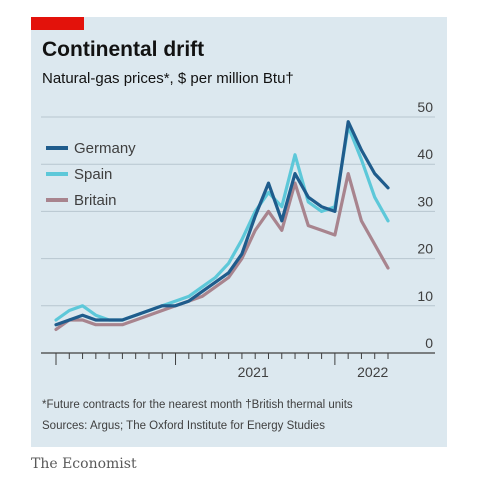 This screenshot has width=477, height=503. Describe the element at coordinates (57, 200) in the screenshot. I see `legend-swatch-britain` at that location.